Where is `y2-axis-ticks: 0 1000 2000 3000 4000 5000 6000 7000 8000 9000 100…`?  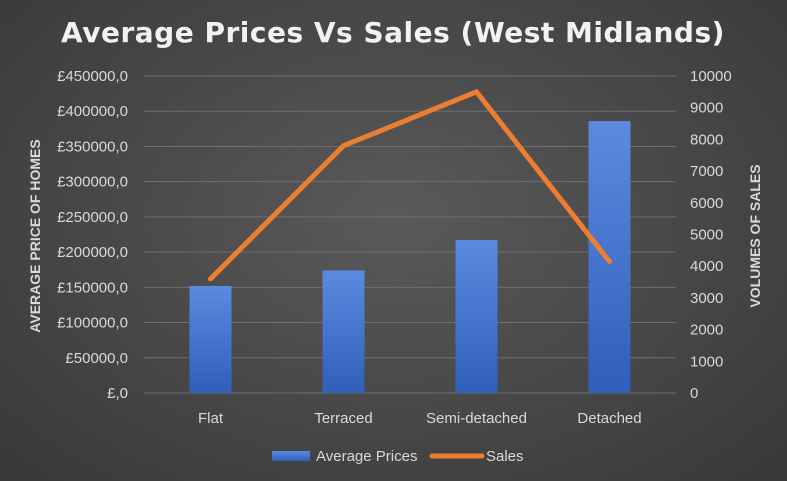
y2-axis-ticks: 0 1000 2000 3000 4000 5000 6000 7000 8000 9000 100… is located at coordinates (711, 235).